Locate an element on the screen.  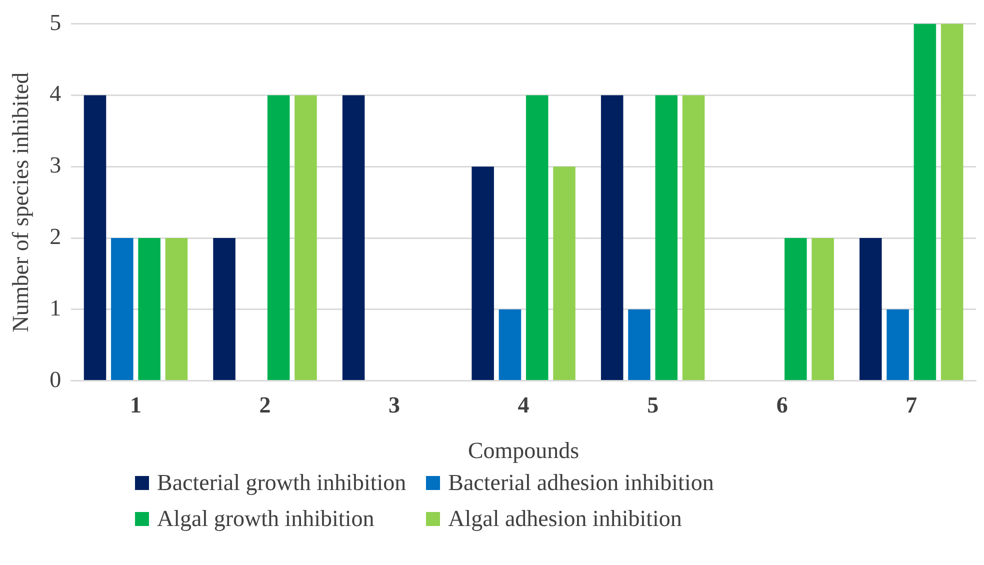
y-tick-label: 0 is located at coordinates (56, 379).